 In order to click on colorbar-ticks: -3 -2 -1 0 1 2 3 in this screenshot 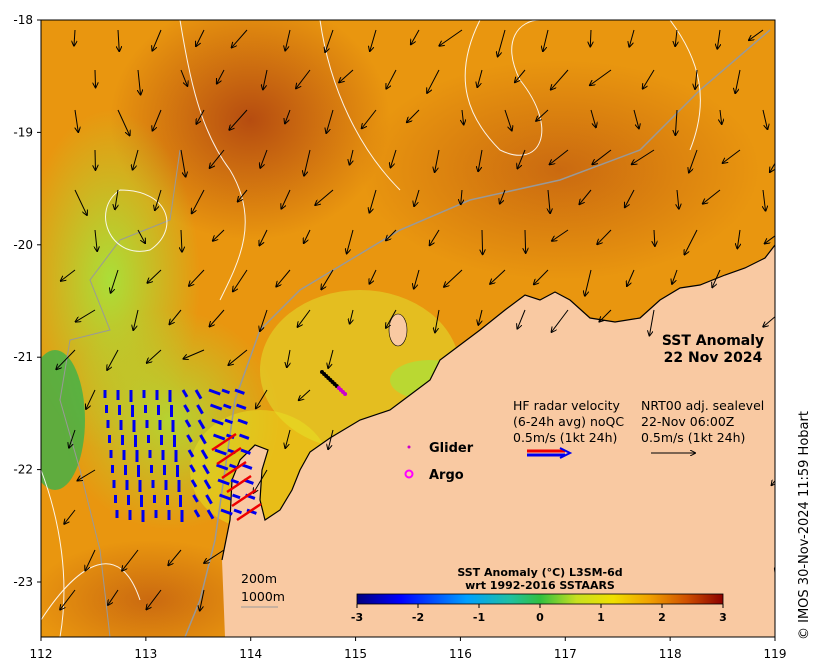, I will do `click(539, 614)`.